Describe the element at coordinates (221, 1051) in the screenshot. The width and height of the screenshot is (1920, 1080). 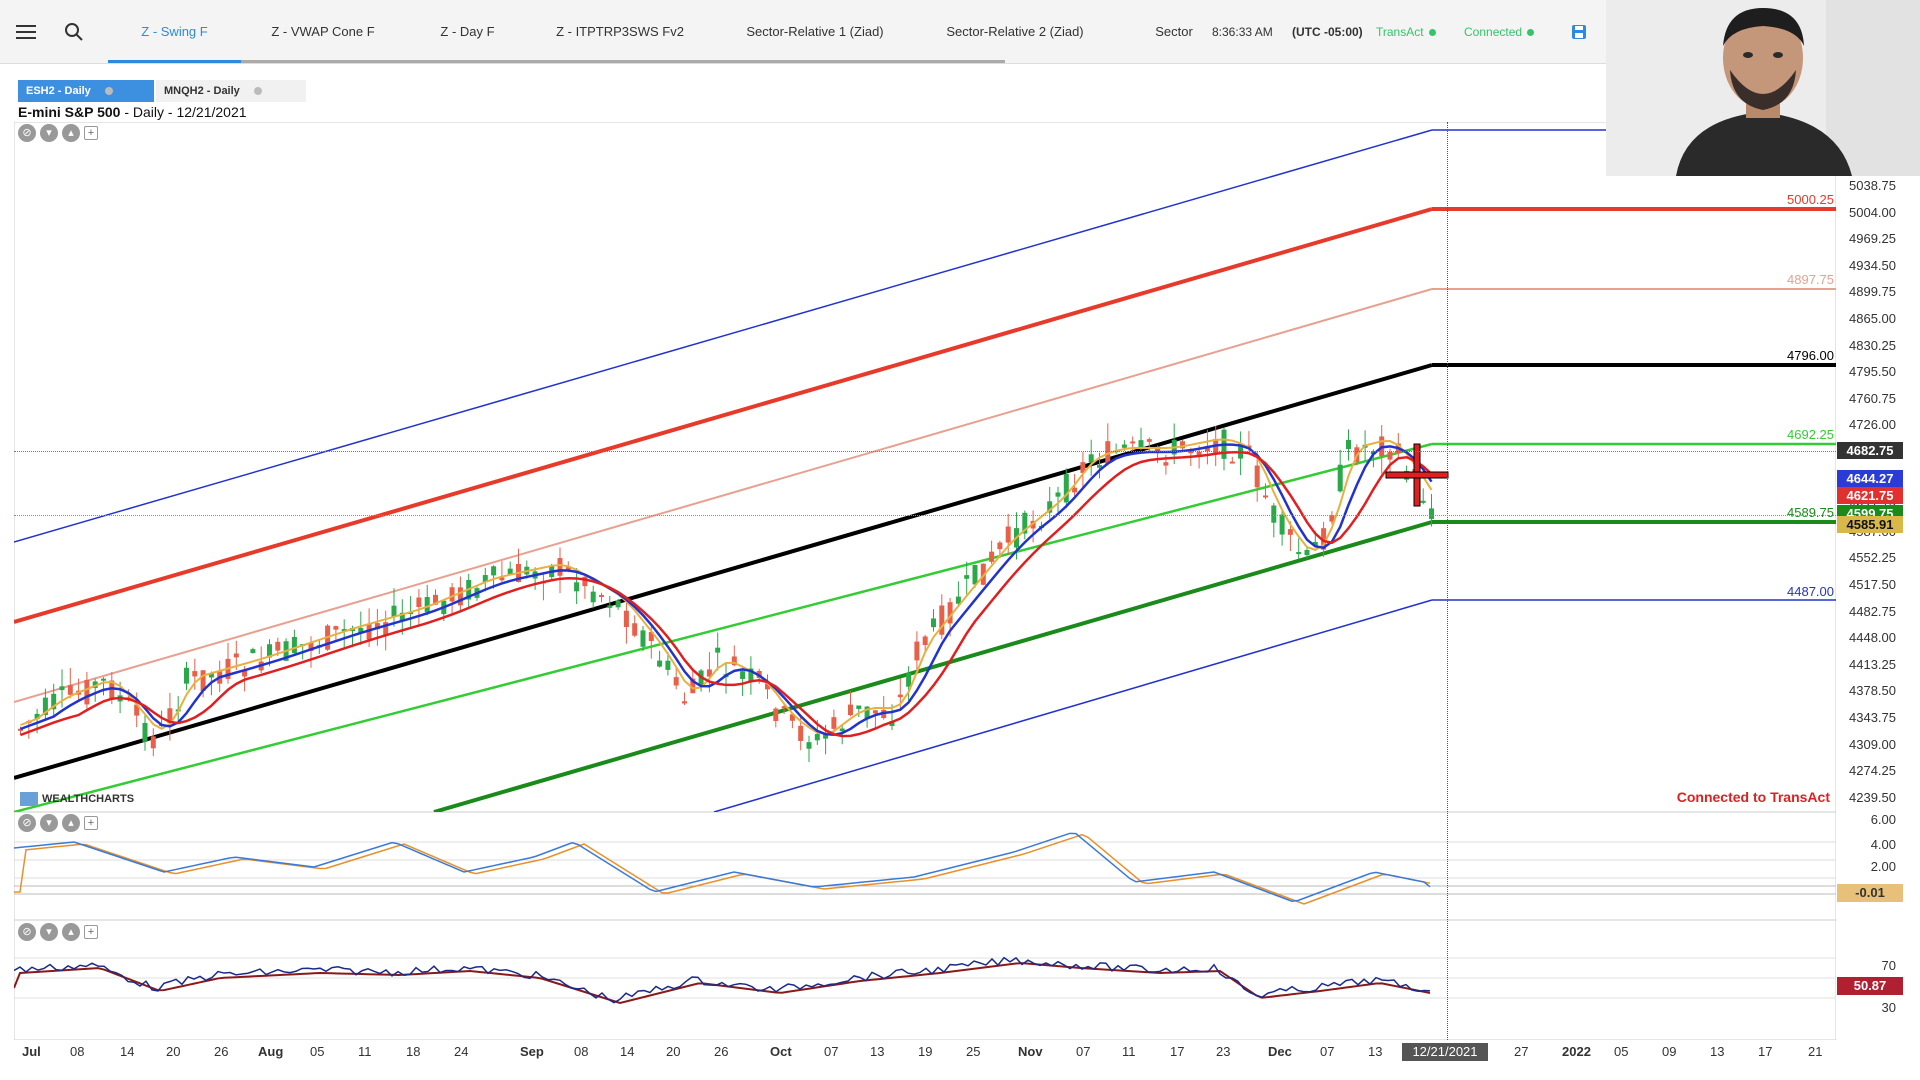
I see `date-axis-label: 26` at that location.